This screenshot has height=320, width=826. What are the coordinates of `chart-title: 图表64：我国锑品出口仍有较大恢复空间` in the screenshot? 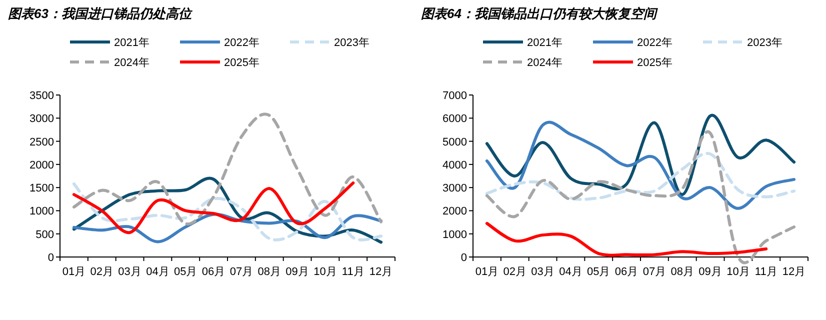 It's located at (539, 13).